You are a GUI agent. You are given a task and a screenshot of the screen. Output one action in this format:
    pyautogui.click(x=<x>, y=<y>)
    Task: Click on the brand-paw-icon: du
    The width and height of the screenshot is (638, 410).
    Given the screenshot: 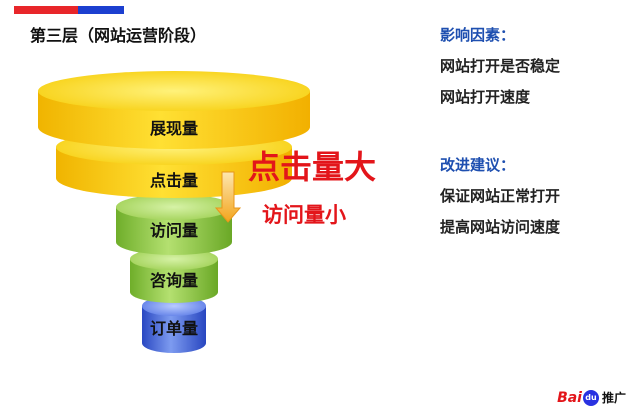 What is the action you would take?
    pyautogui.click(x=590, y=397)
    